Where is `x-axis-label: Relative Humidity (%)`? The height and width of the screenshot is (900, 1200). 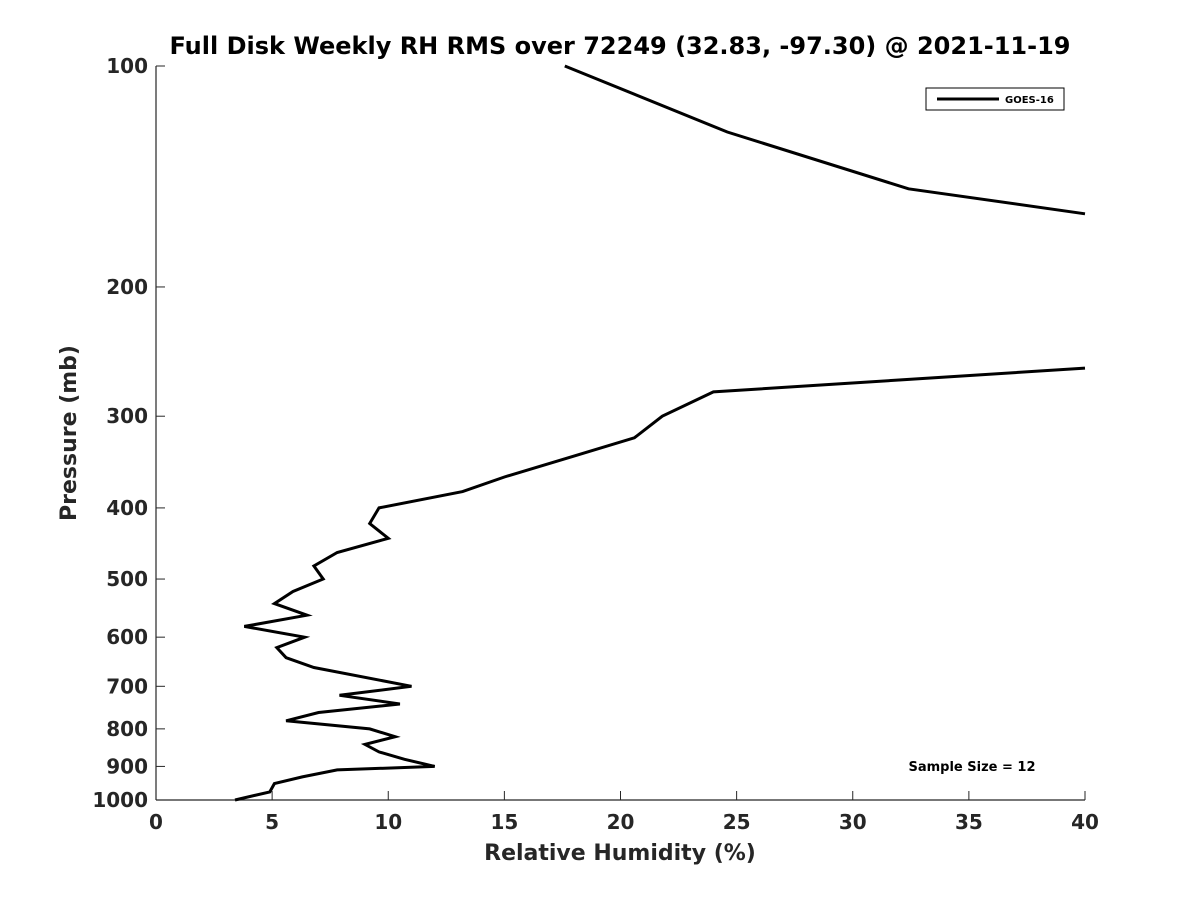
x-axis-label: Relative Humidity (%) is located at coordinates (620, 853).